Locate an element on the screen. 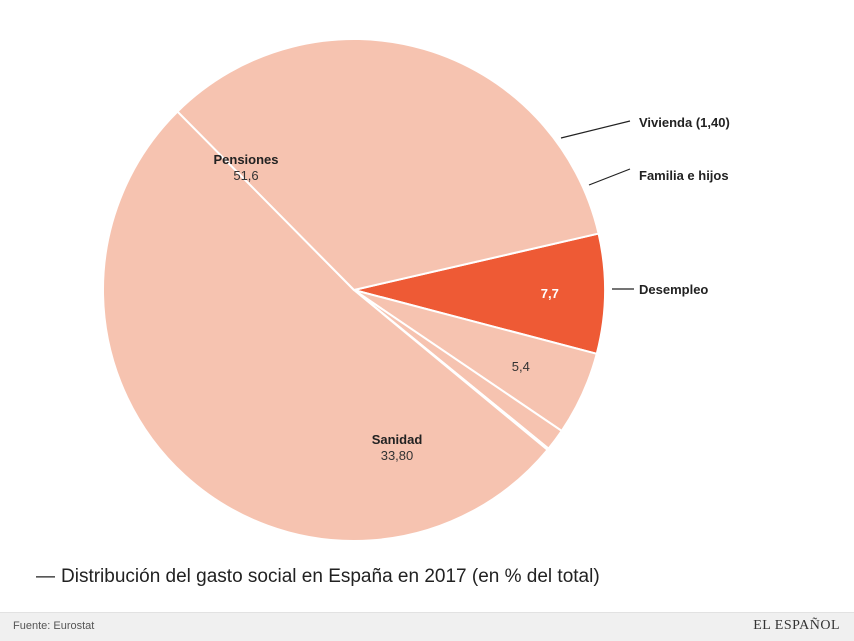 The image size is (854, 641). pie-slice-desempleo is located at coordinates (479, 294).